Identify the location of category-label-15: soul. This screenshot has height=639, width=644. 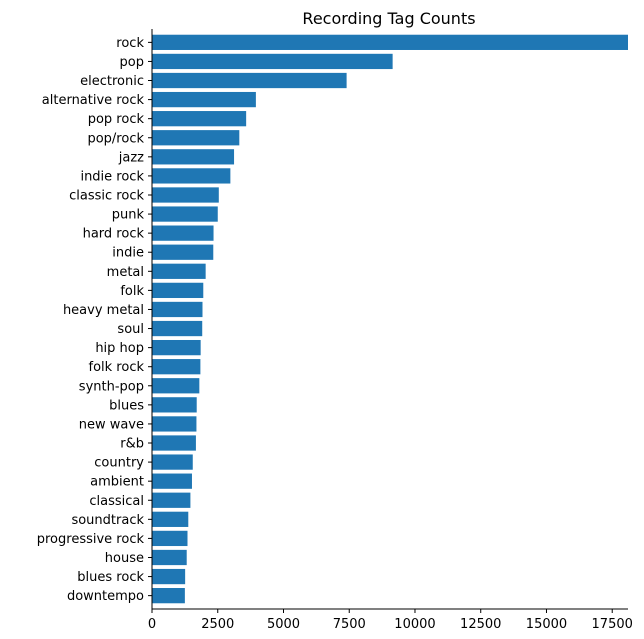
(130, 329).